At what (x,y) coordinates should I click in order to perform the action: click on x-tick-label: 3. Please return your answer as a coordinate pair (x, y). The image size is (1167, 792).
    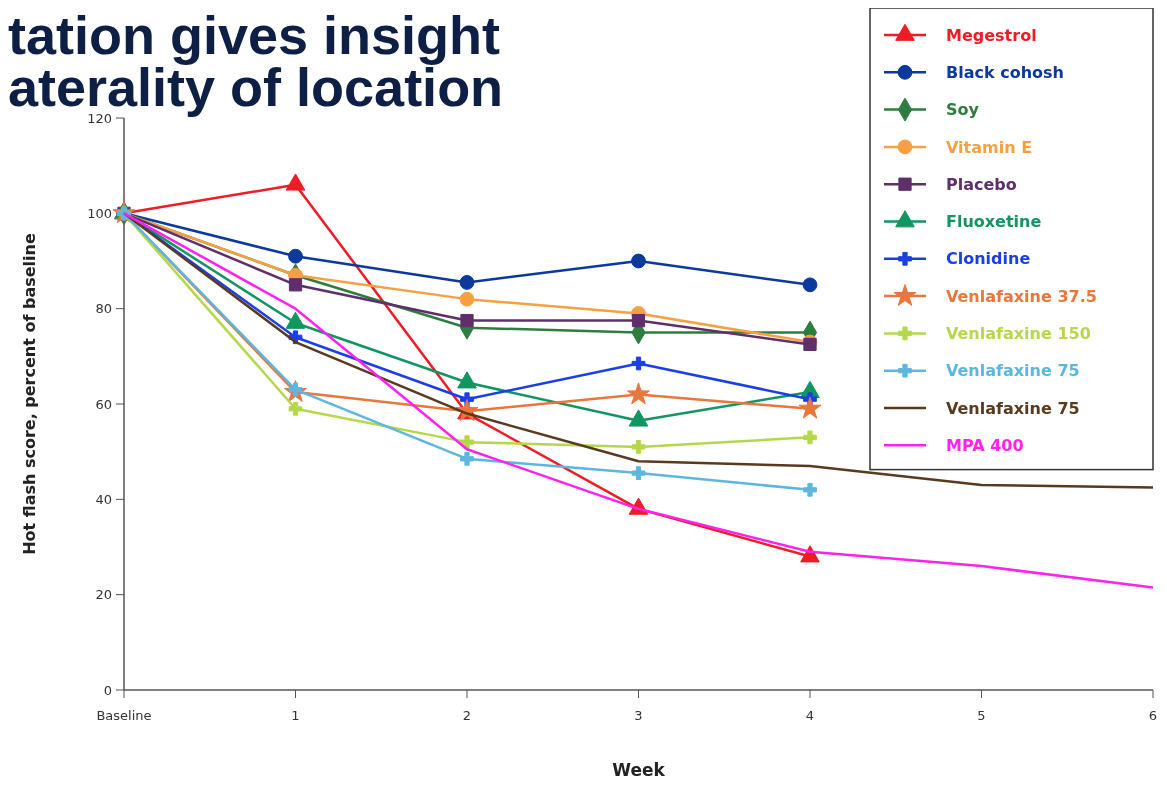
    Looking at the image, I should click on (638, 715).